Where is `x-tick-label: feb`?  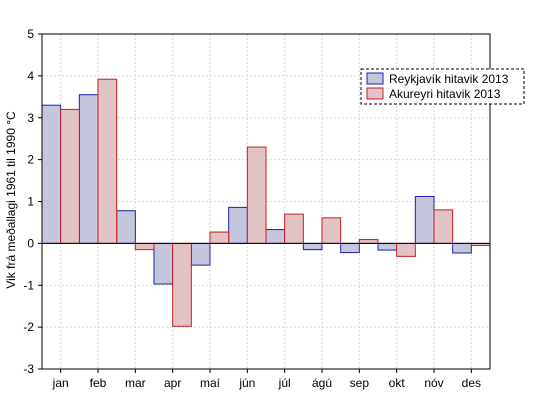
x-tick-label: feb is located at coordinates (98, 383).